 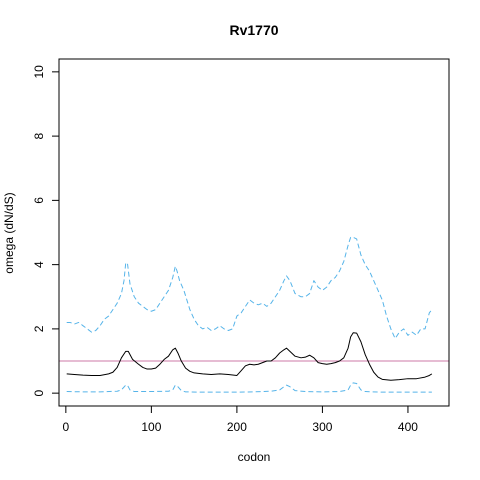 I want to click on y-tick-label: 2, so click(x=39, y=328).